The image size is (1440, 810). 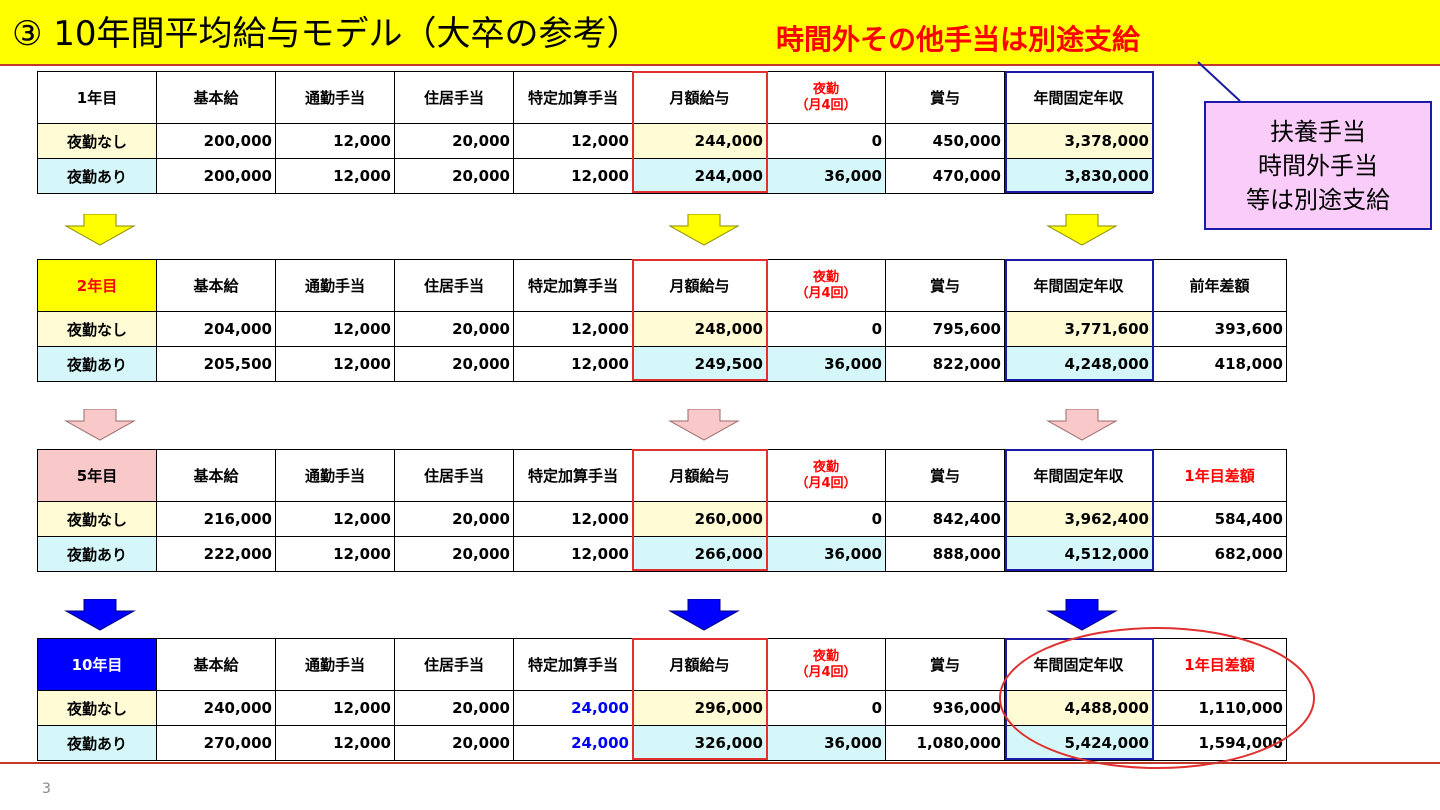 I want to click on cell-monthly: 260,000, so click(x=699, y=519).